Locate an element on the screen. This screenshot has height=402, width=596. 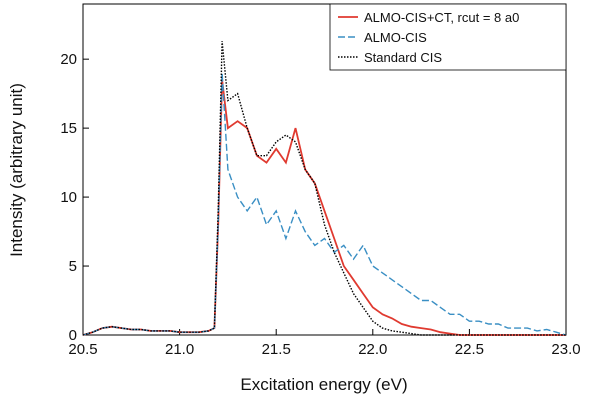
y-tick-label: 15 is located at coordinates (68, 128).